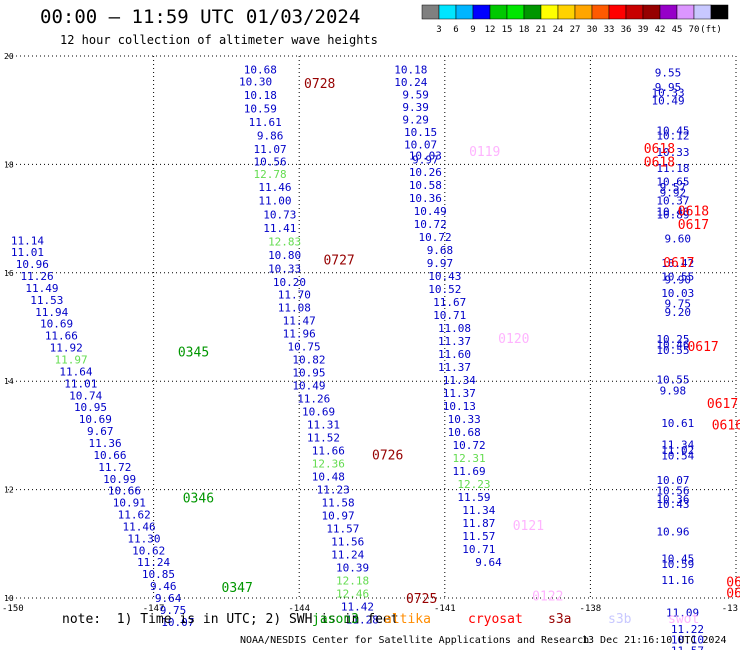 Image resolution: width=740 pixels, height=650 pixels. I want to click on wave-height-point: 11.00, so click(274, 201).